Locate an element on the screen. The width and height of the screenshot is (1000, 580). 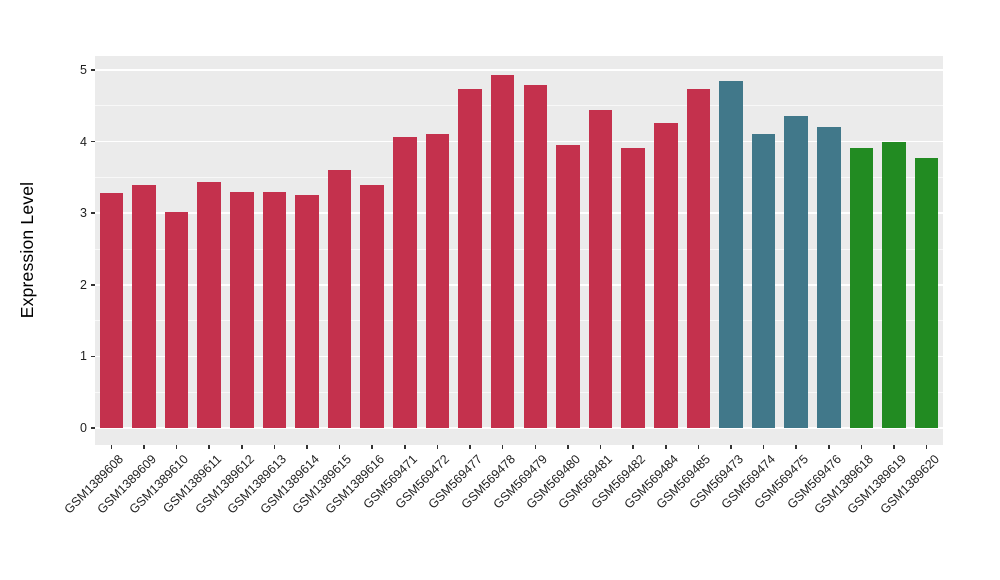
bar-GSM569473 is located at coordinates (731, 254).